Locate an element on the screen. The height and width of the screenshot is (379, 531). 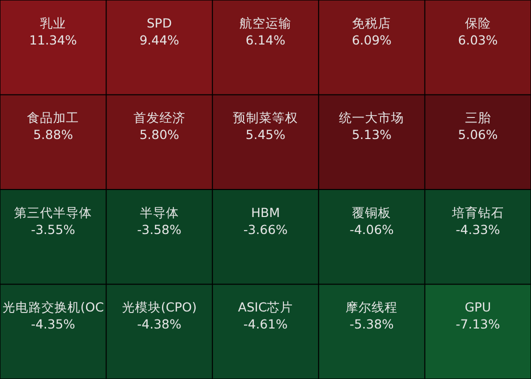
category-label: 摩尔线程 is located at coordinates (372, 307).